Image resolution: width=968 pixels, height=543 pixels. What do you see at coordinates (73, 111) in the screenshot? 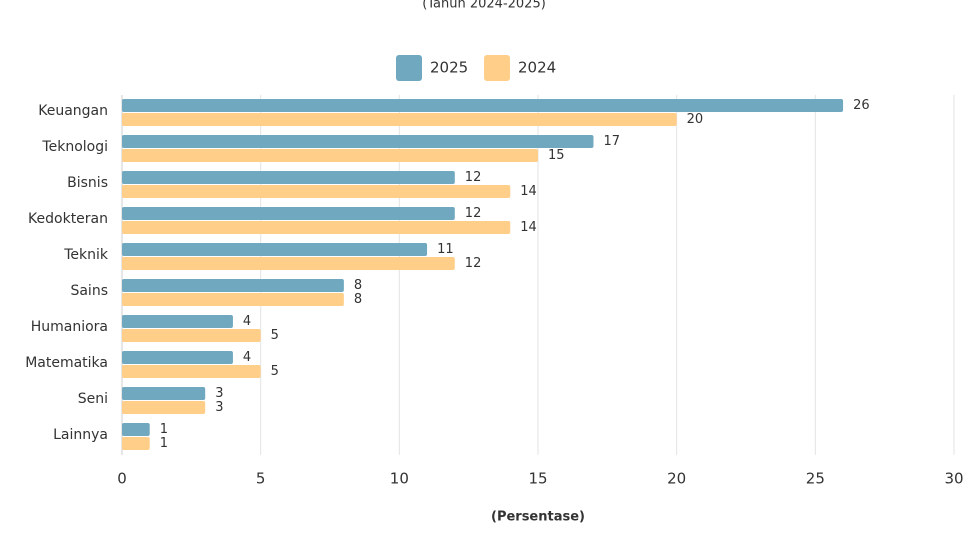
I see `y-tick-label: Keuangan` at bounding box center [73, 111].